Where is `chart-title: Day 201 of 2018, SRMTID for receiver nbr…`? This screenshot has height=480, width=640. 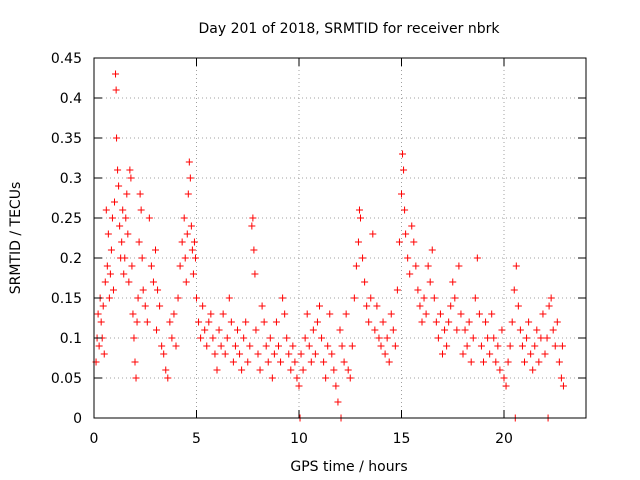 chart-title: Day 201 of 2018, SRMTID for receiver nbr… is located at coordinates (349, 29).